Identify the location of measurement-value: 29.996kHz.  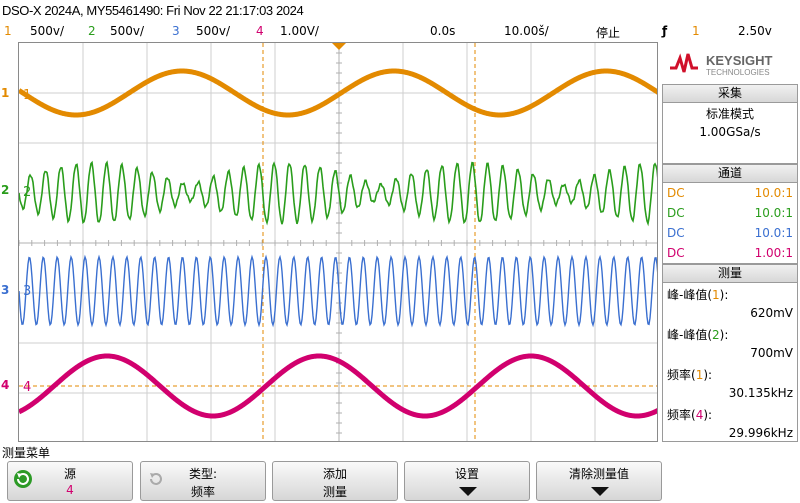
(760, 433).